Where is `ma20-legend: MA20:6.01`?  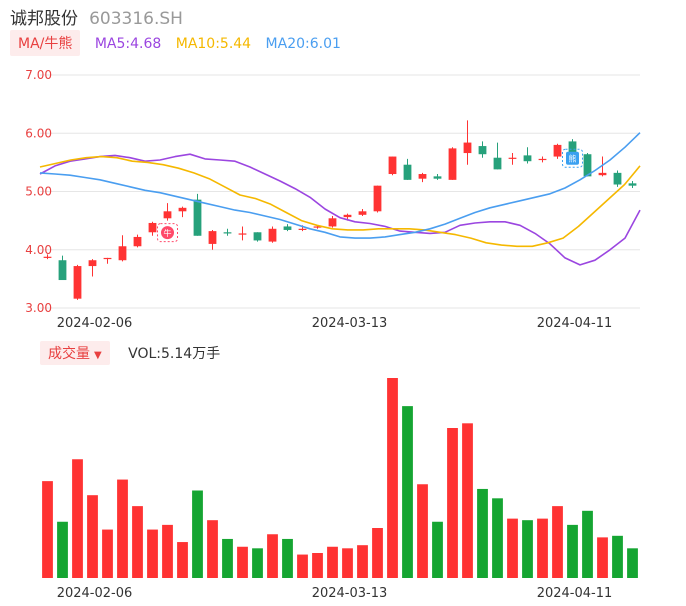 ma20-legend: MA20:6.01 is located at coordinates (303, 44).